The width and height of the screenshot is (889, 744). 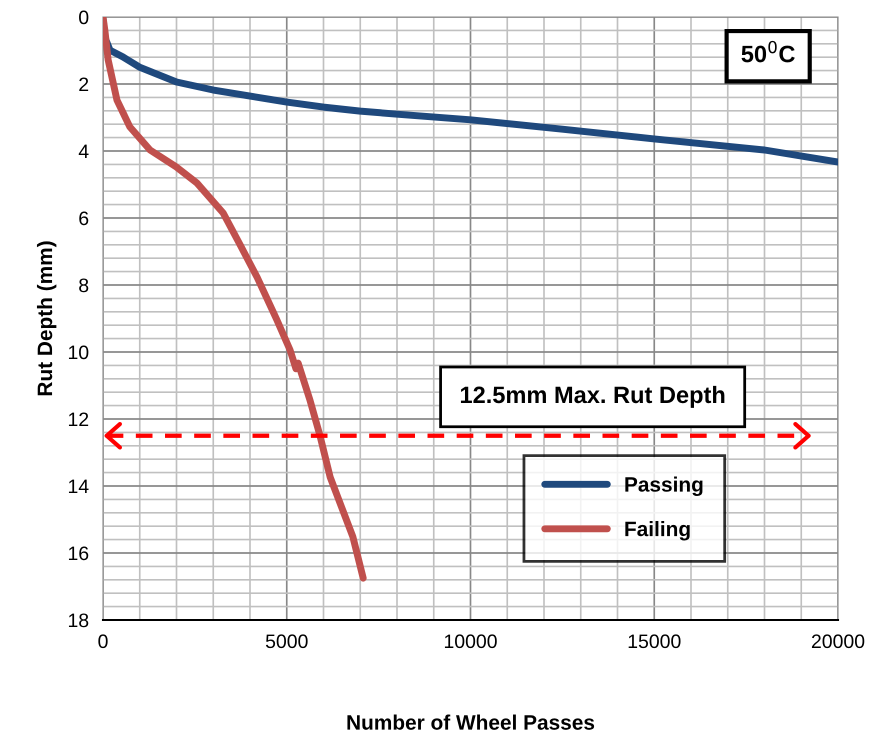 I want to click on y-tick-label: 18, so click(x=78, y=620).